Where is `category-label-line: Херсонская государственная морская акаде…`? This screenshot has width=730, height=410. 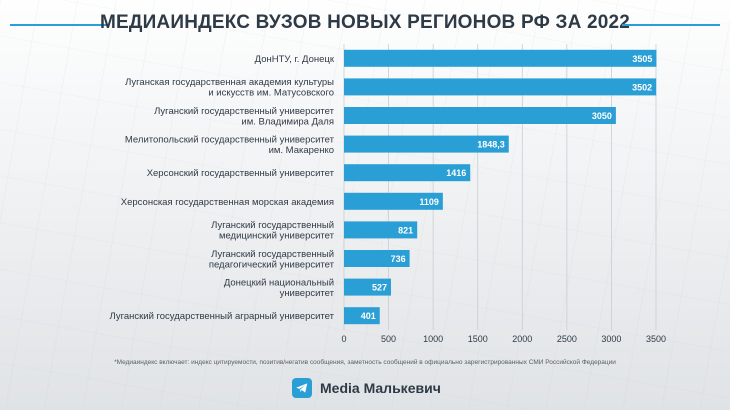
category-label-line: Херсонская государственная морская акаде… is located at coordinates (227, 202).